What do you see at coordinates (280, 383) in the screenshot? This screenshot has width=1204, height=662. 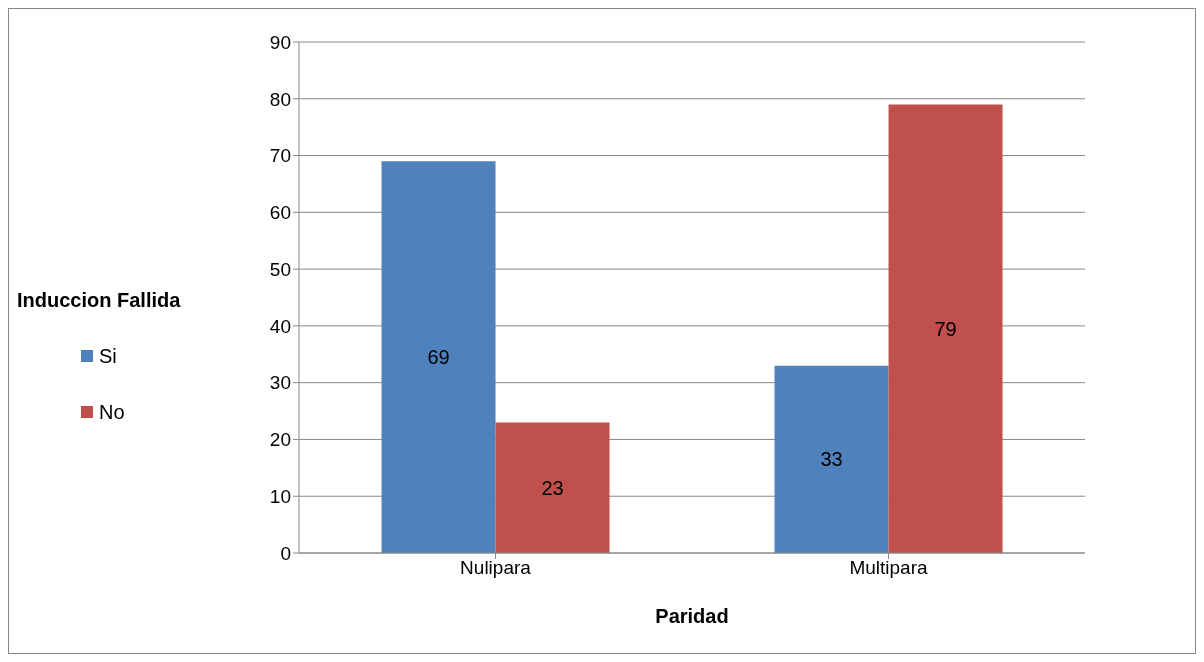 I see `y-tick-label: 30` at bounding box center [280, 383].